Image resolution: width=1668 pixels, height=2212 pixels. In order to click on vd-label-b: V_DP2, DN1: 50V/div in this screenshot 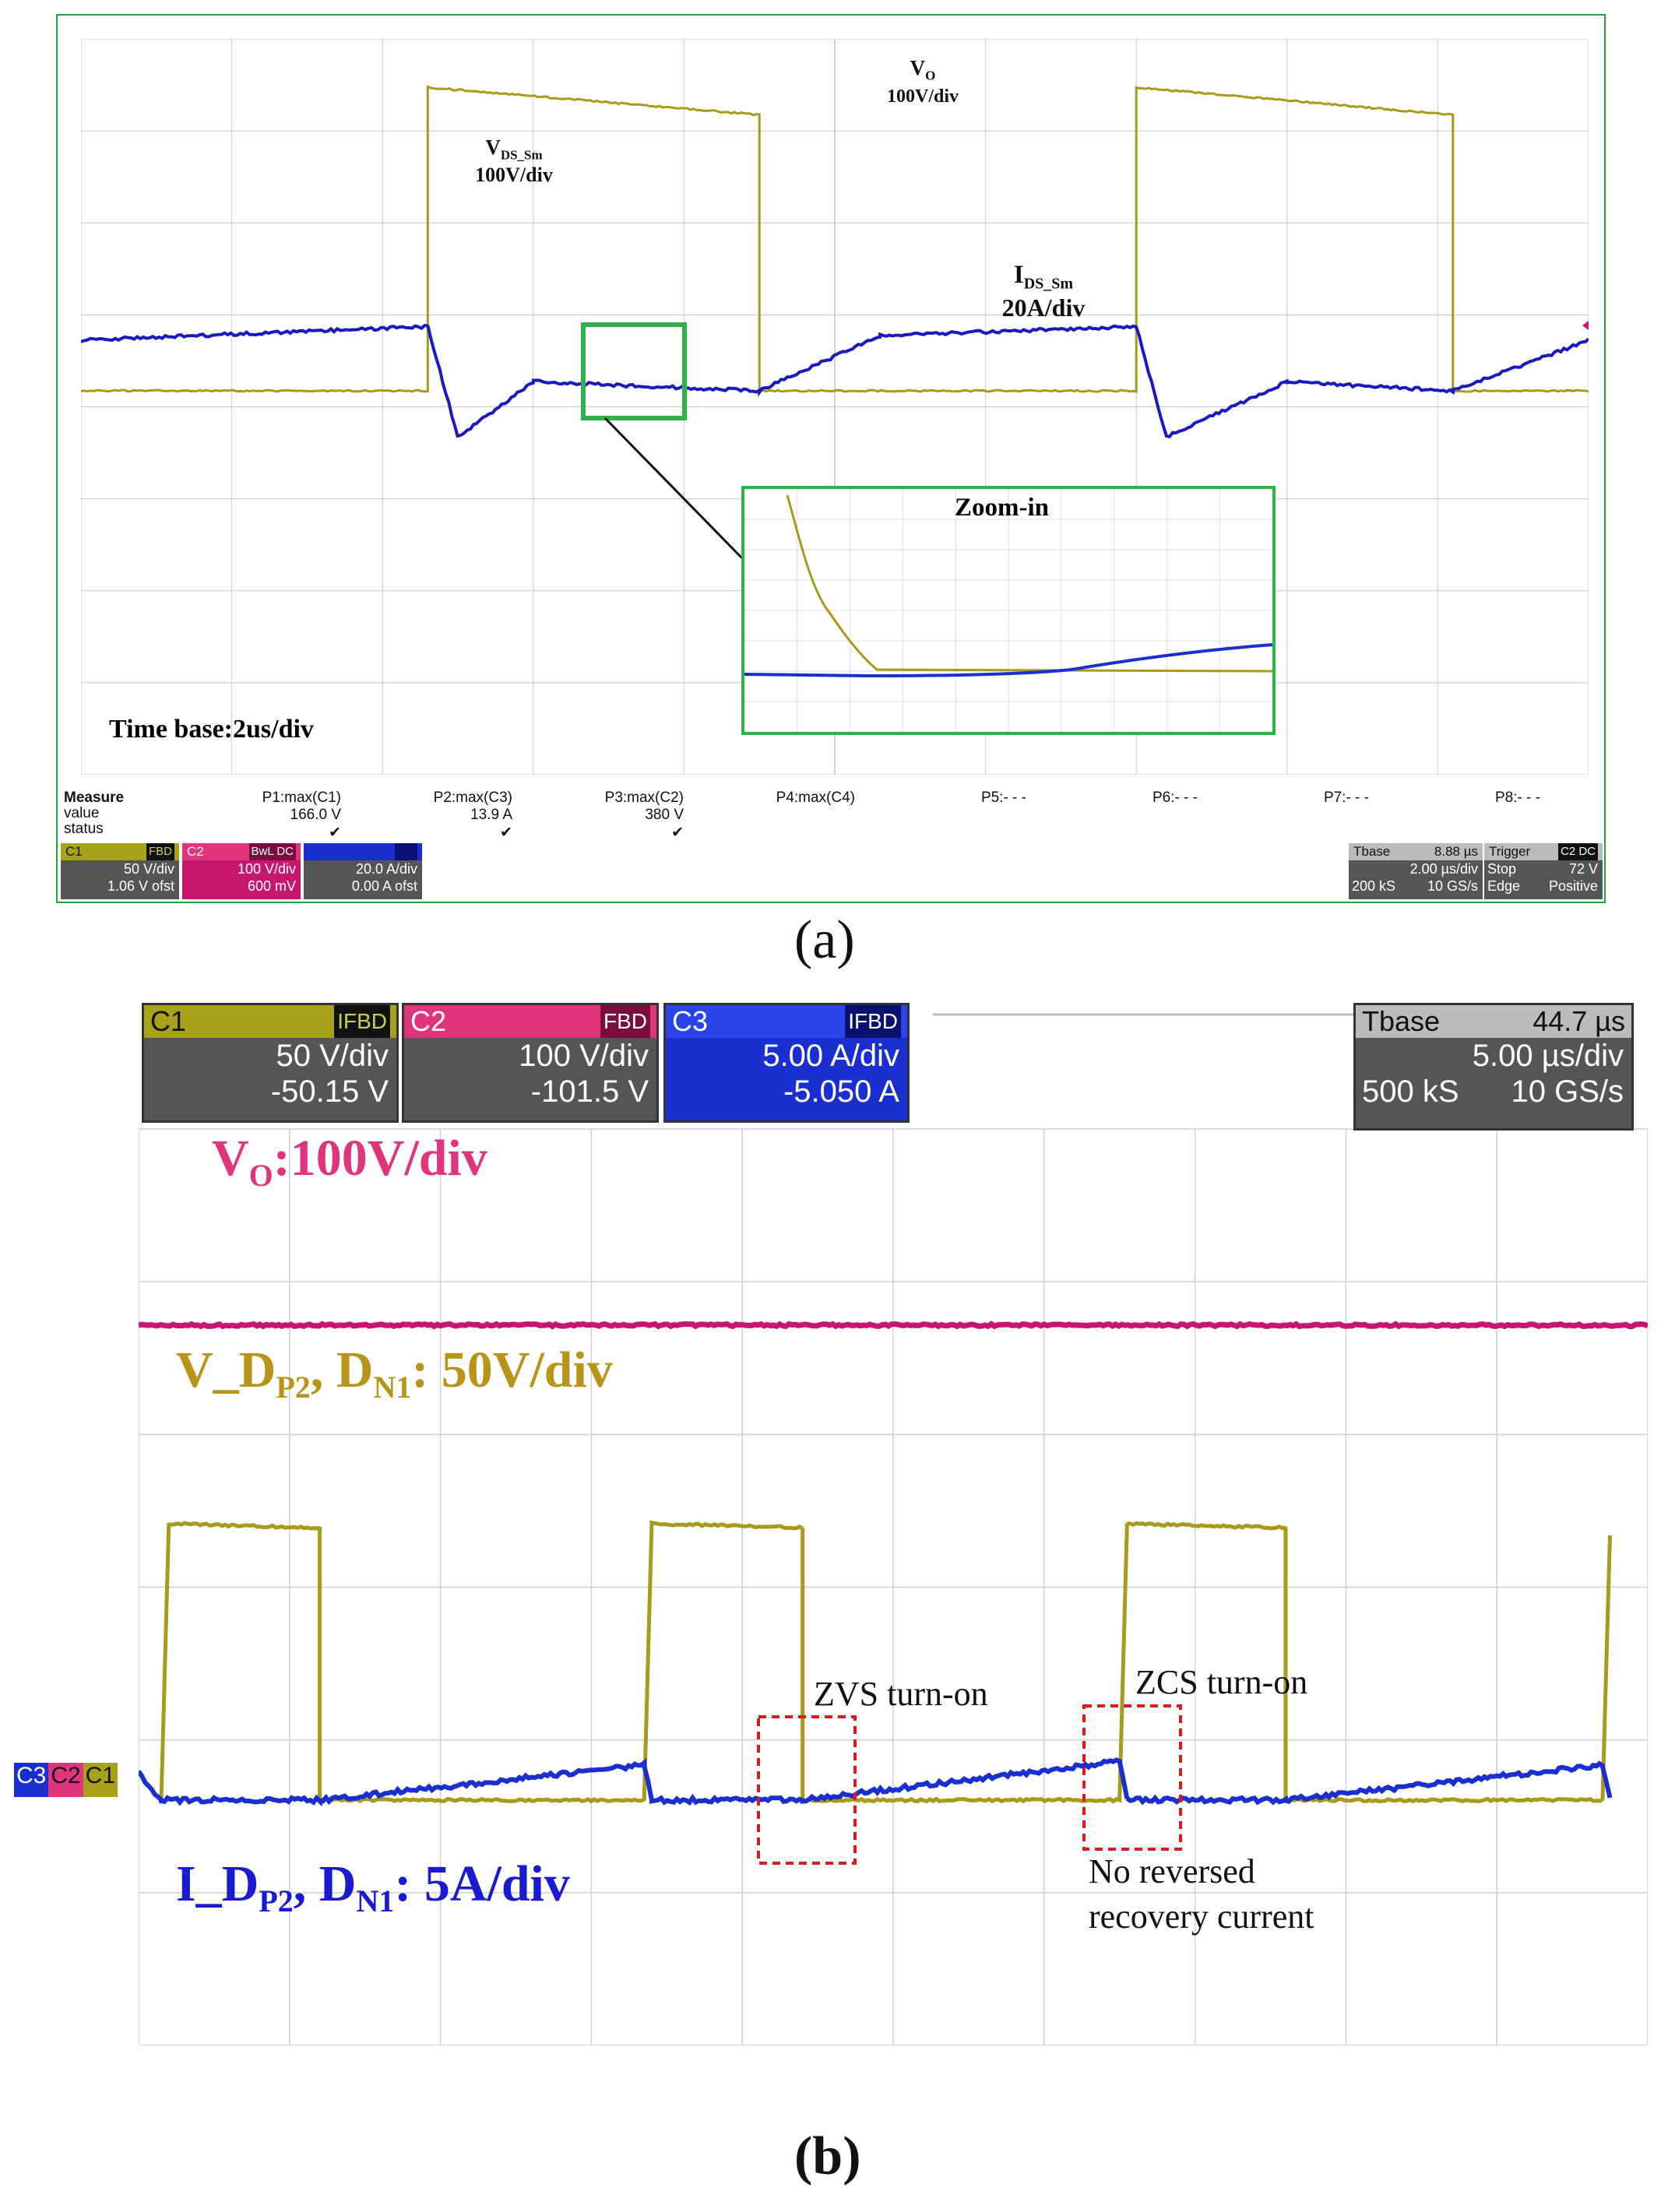, I will do `click(394, 1373)`.